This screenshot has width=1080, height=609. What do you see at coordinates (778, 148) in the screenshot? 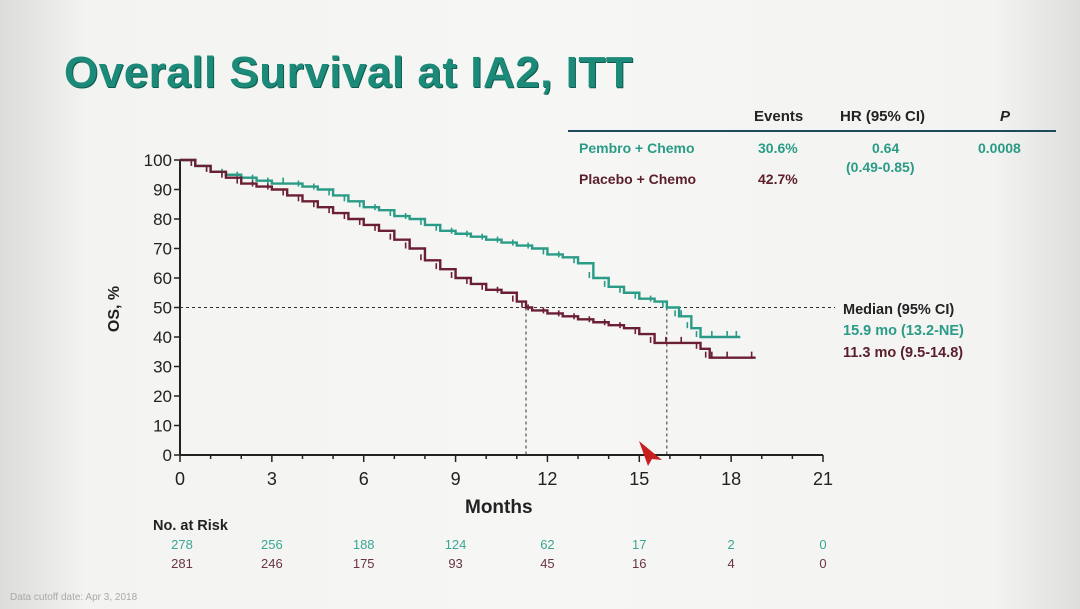
I see `pembro-events: 30.6%` at bounding box center [778, 148].